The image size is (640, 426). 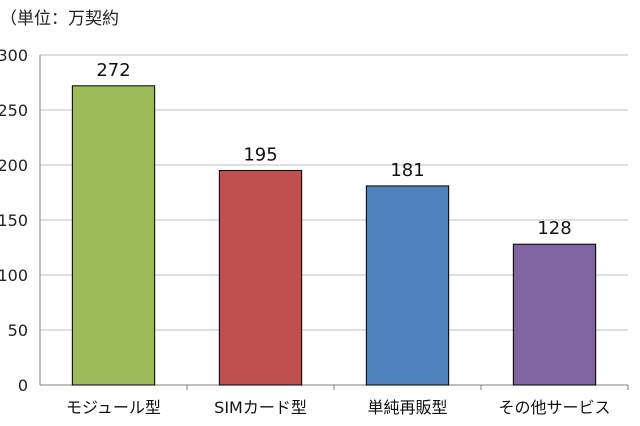 I want to click on data-label: 128, so click(x=554, y=228).